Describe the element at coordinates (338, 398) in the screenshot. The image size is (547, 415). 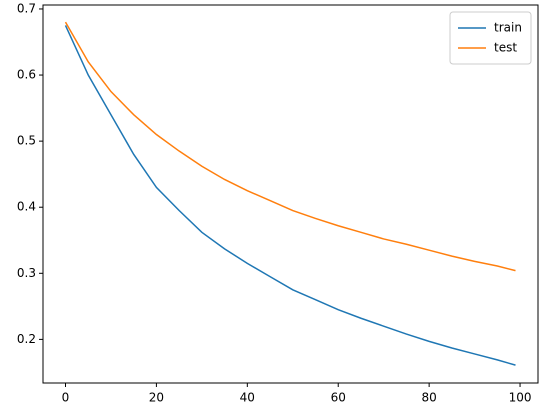
I see `x-tick-label: 60` at that location.